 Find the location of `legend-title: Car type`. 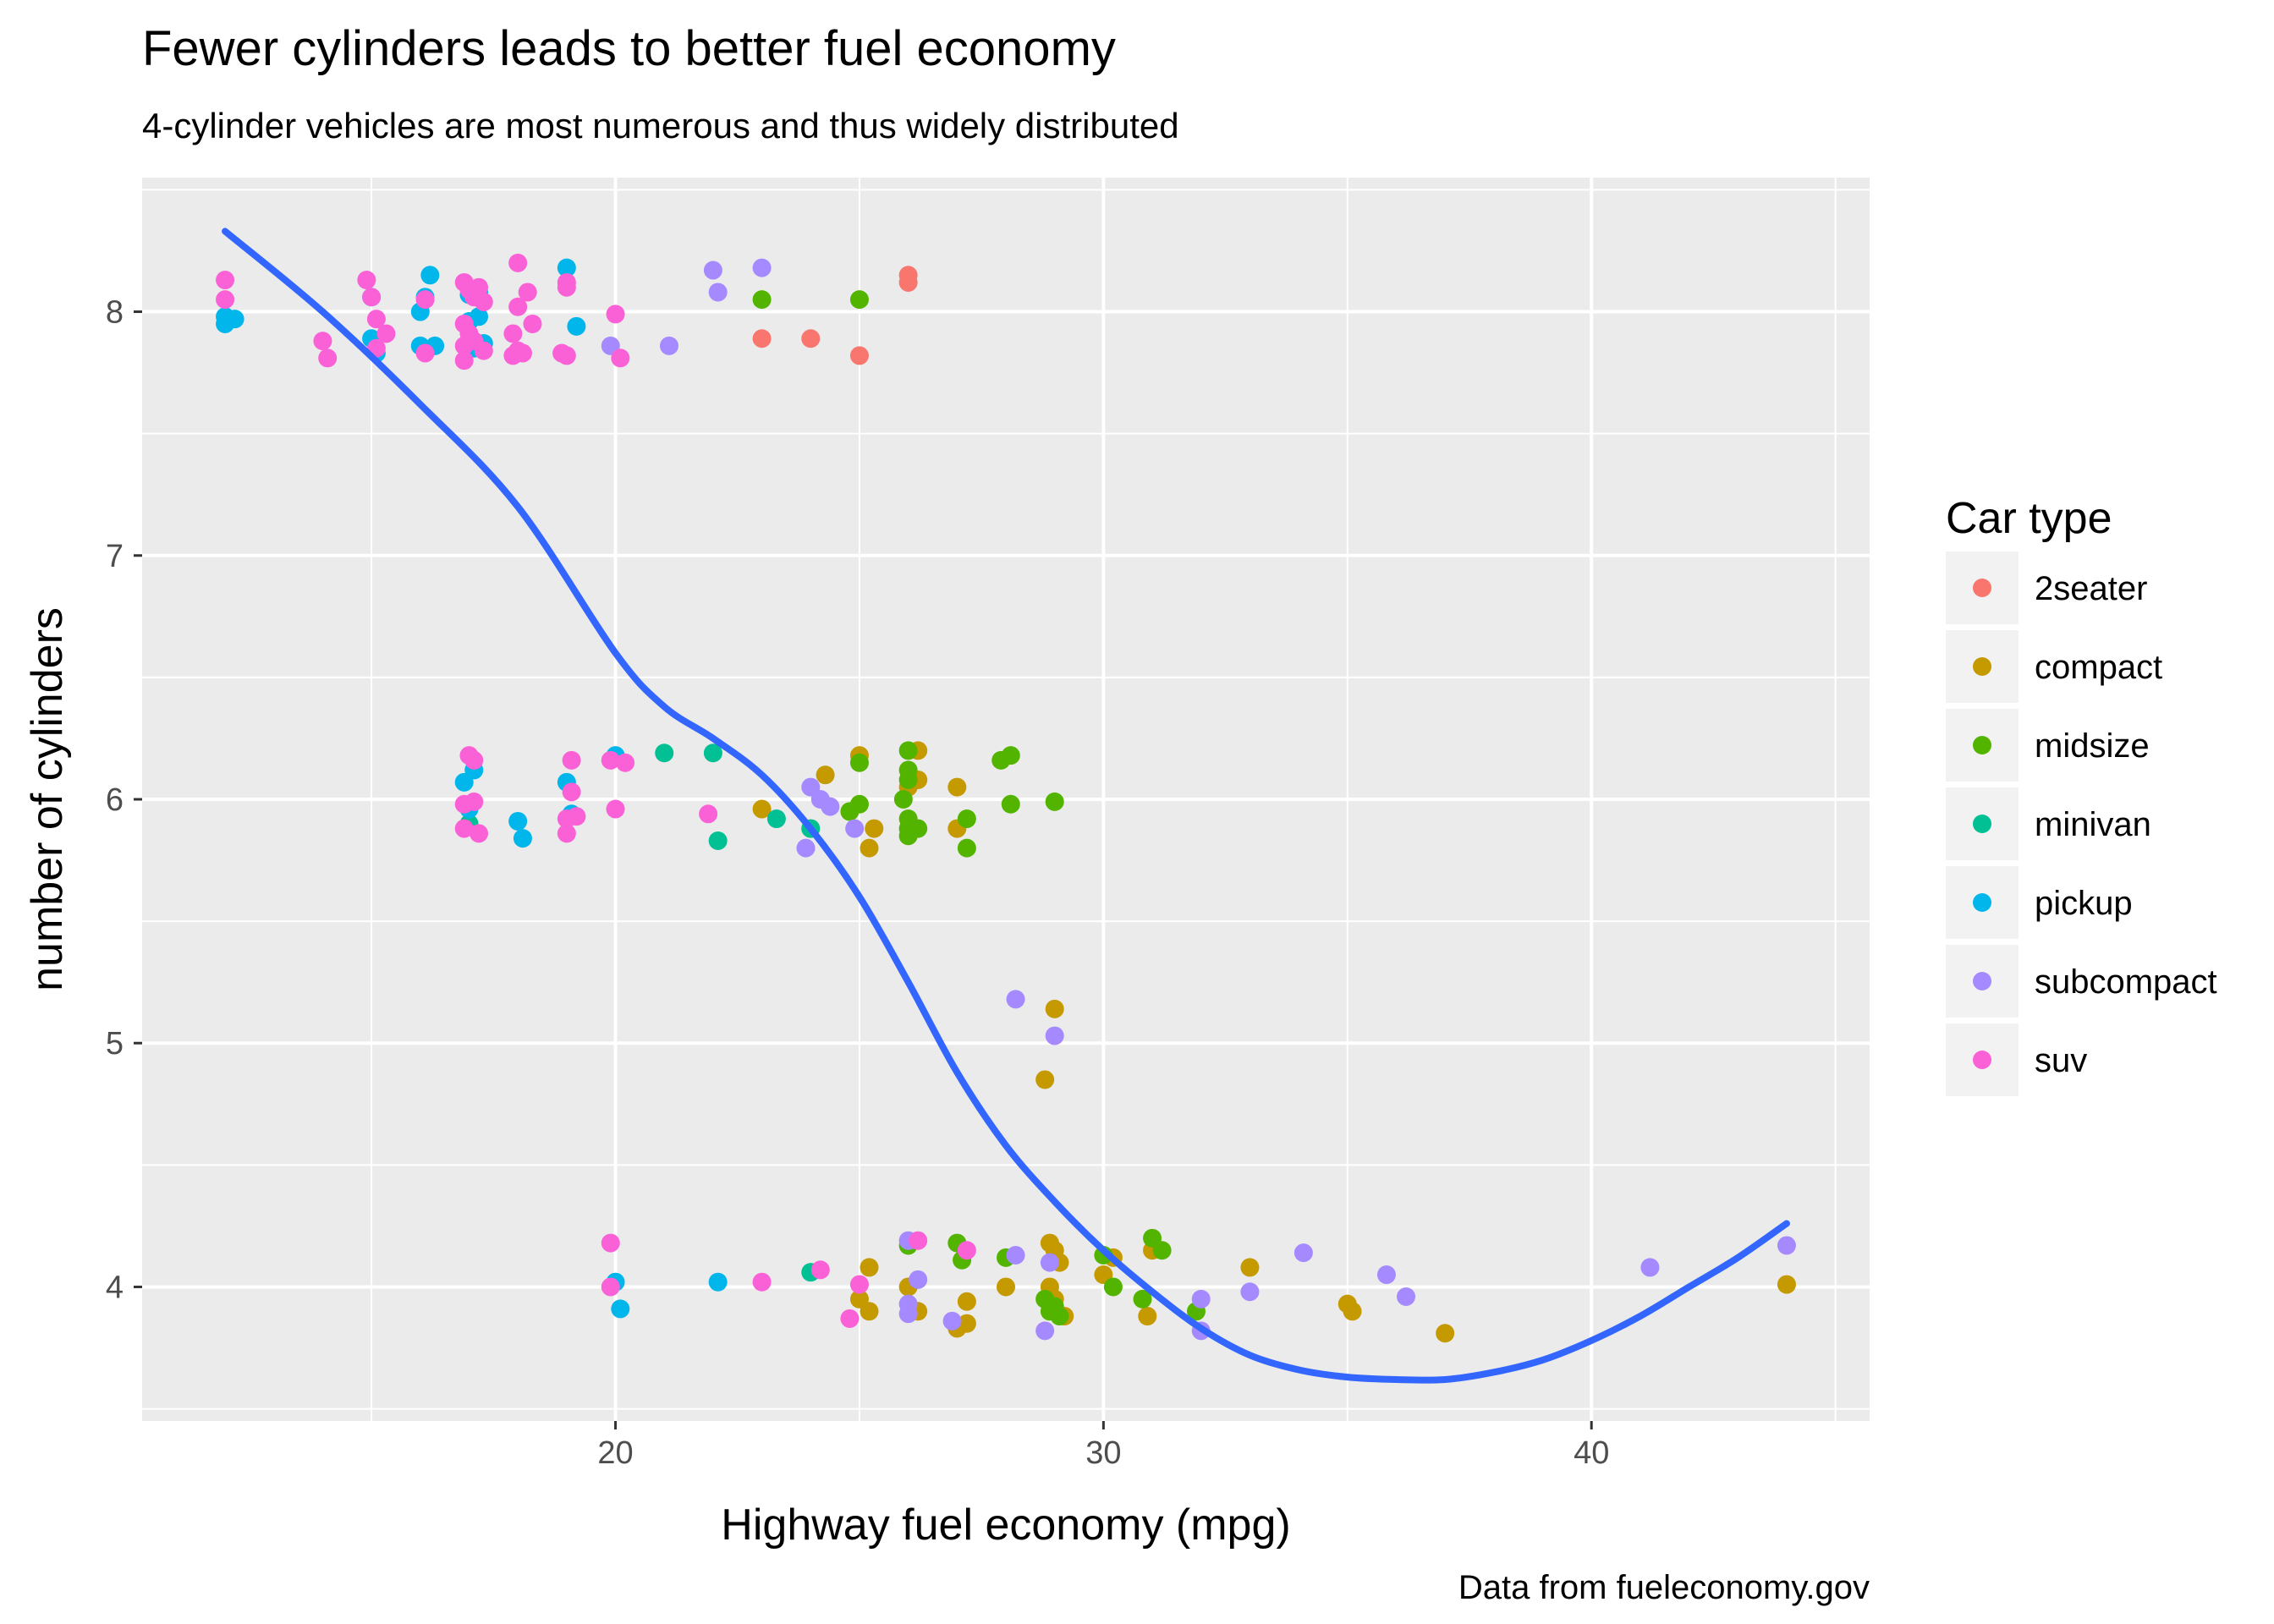

legend-title: Car type is located at coordinates (2029, 518).